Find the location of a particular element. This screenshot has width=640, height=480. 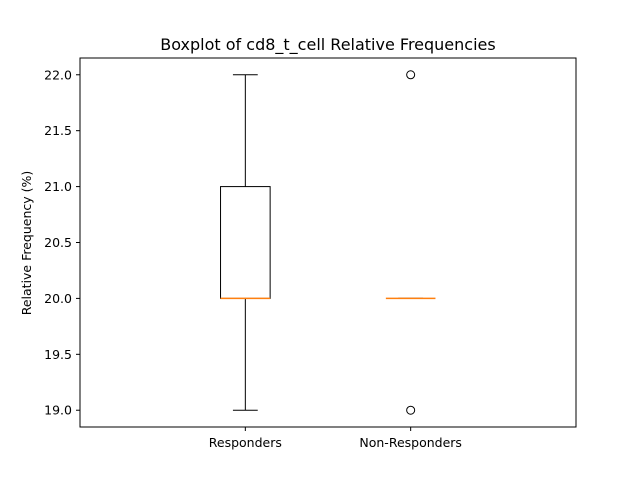

x-tick-label: Non-Responders is located at coordinates (410, 442).